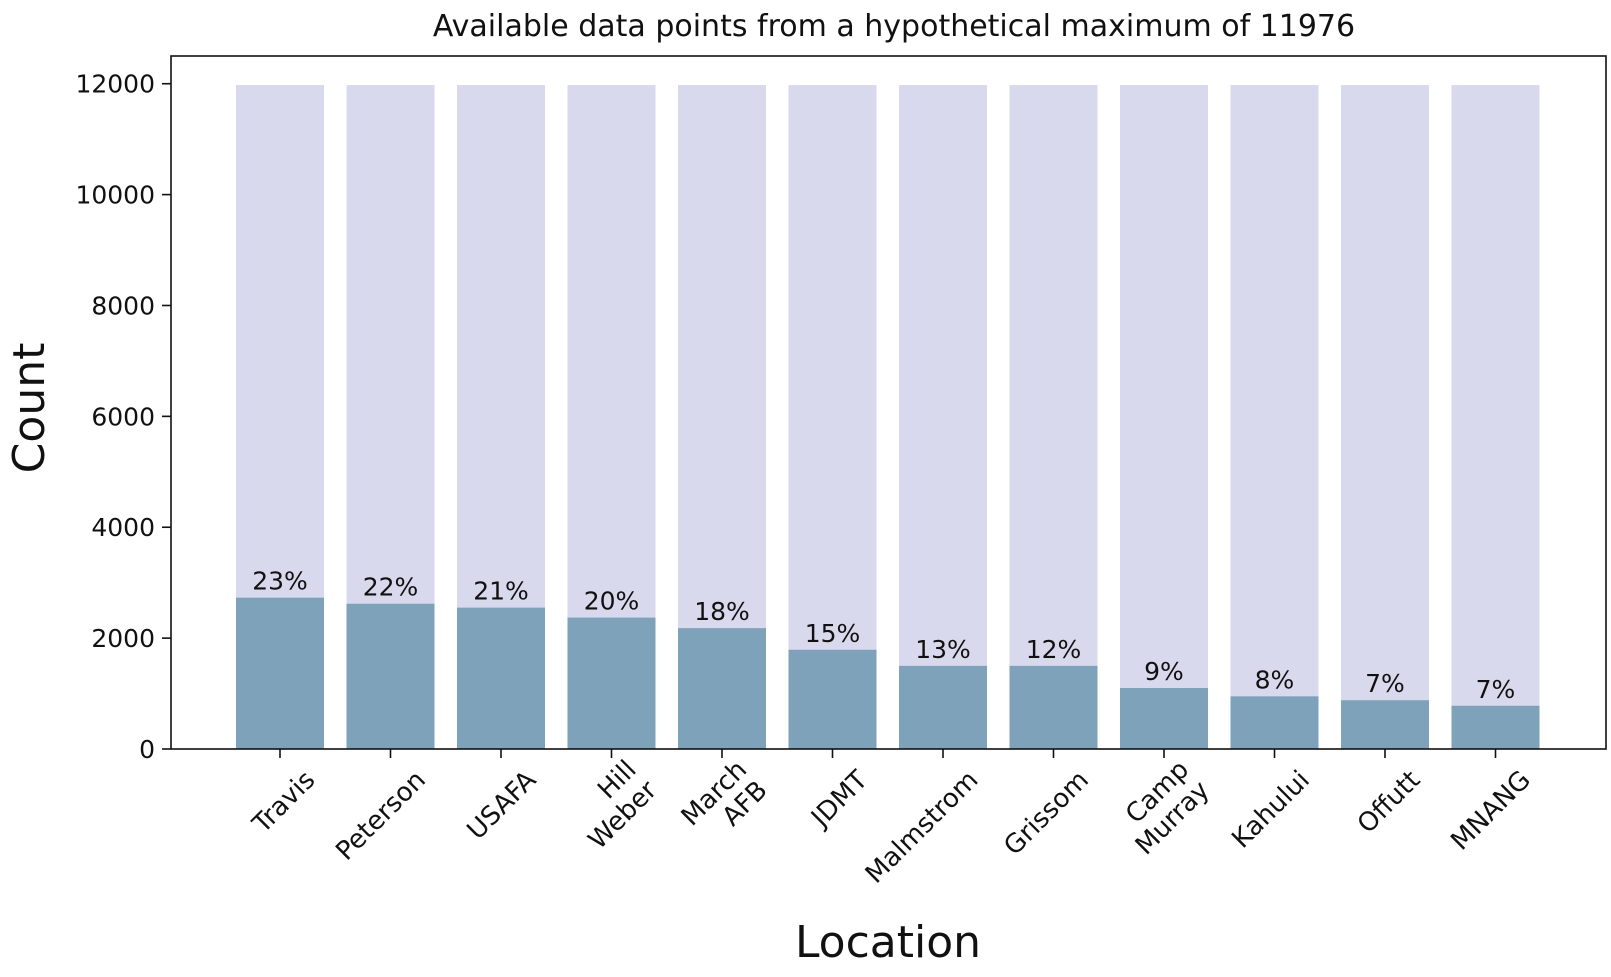 This screenshot has height=977, width=1611. Describe the element at coordinates (123, 638) in the screenshot. I see `y-tick-label: 2000` at that location.